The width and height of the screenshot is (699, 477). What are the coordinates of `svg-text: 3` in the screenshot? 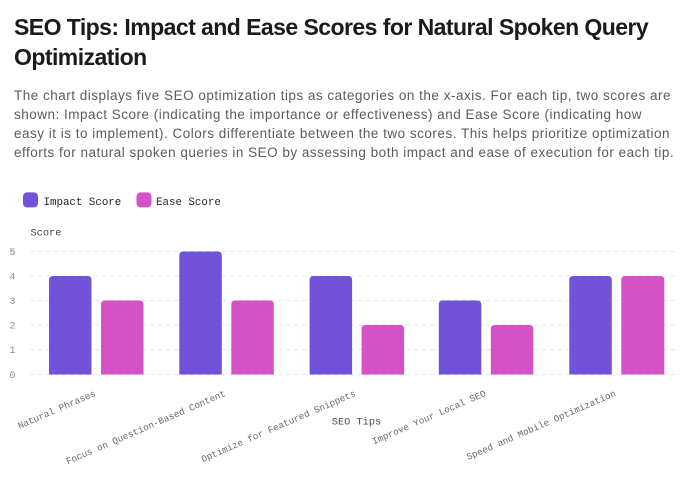 It's located at (12, 302).